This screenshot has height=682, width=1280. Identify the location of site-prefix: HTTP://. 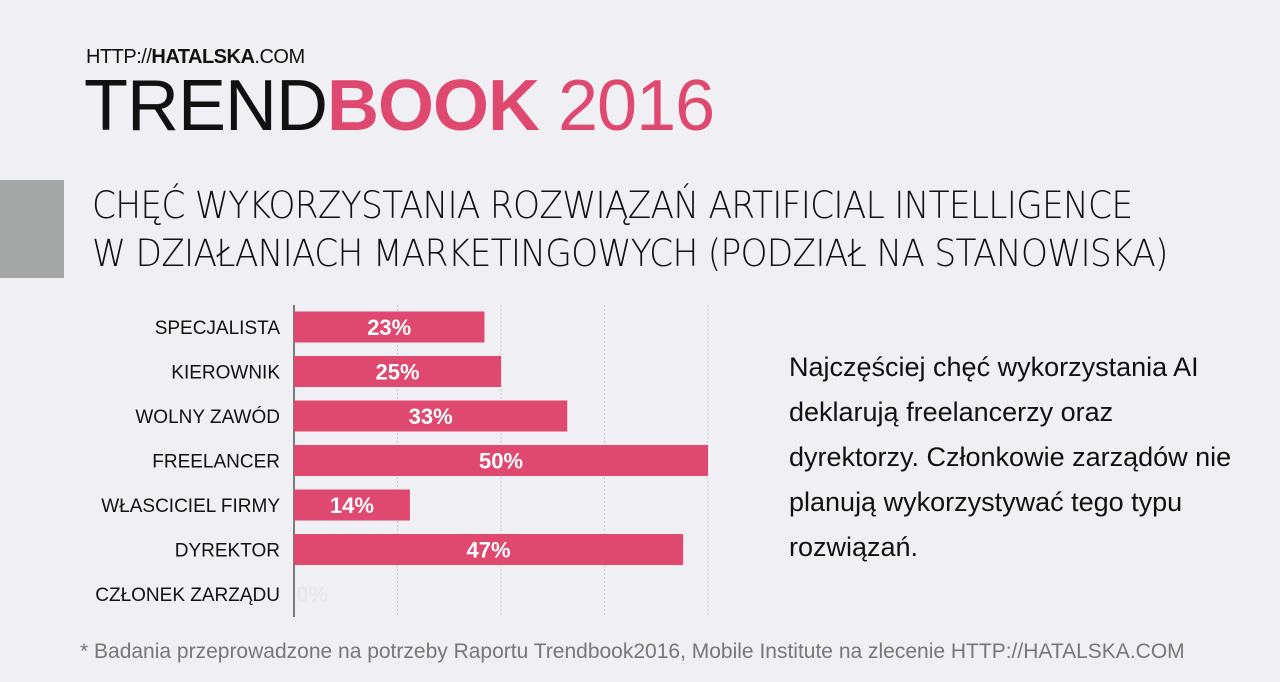
(119, 57).